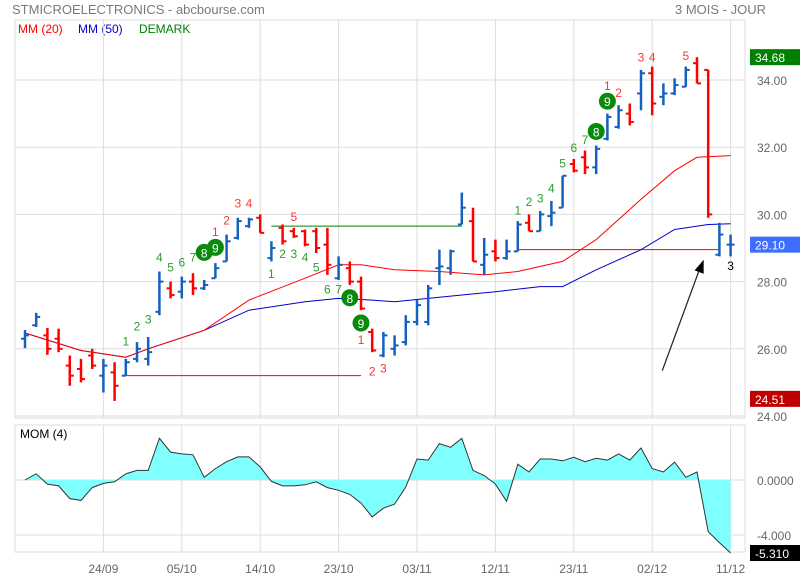 Image resolution: width=800 pixels, height=580 pixels. Describe the element at coordinates (772, 215) in the screenshot. I see `price-axis-label: 30.00` at that location.